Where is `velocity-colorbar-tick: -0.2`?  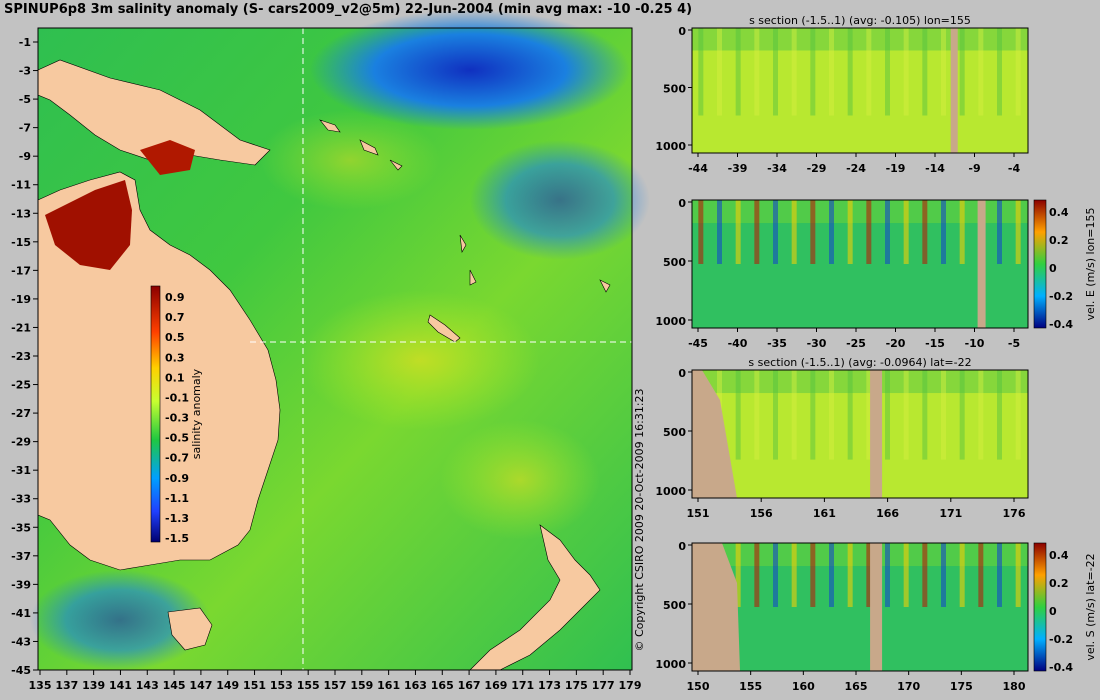 velocity-colorbar-tick: -0.2 is located at coordinates (1061, 639).